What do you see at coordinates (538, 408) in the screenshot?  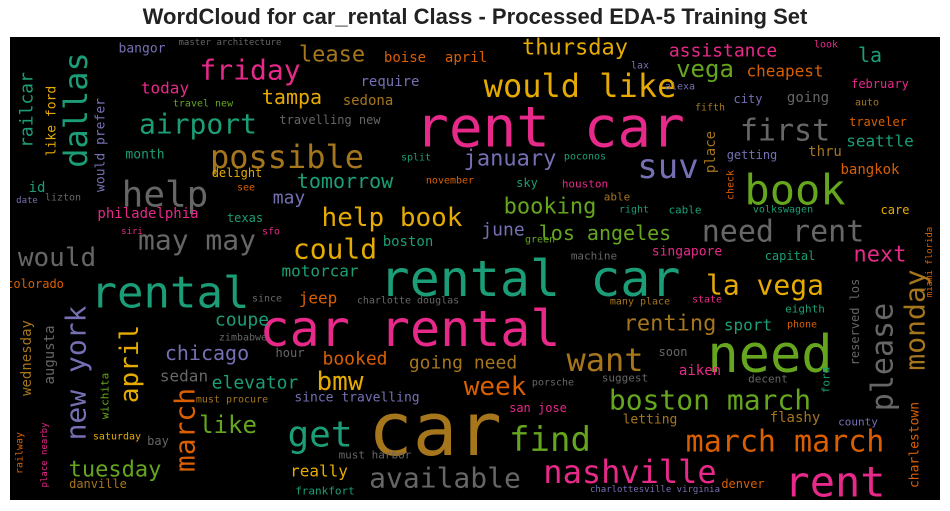 I see `word-san-jose: san jose` at bounding box center [538, 408].